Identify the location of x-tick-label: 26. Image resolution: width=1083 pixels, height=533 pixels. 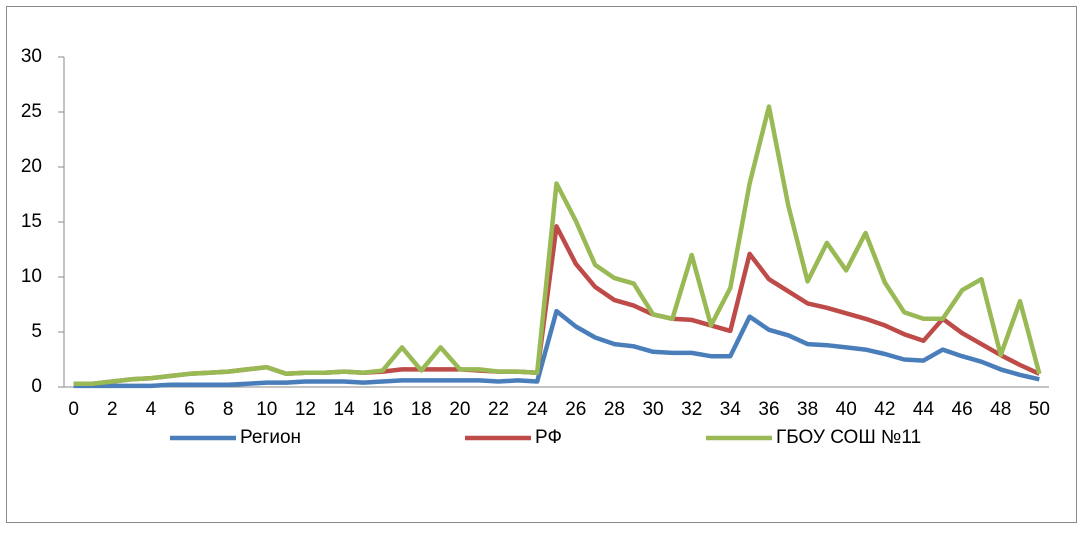
(575, 409).